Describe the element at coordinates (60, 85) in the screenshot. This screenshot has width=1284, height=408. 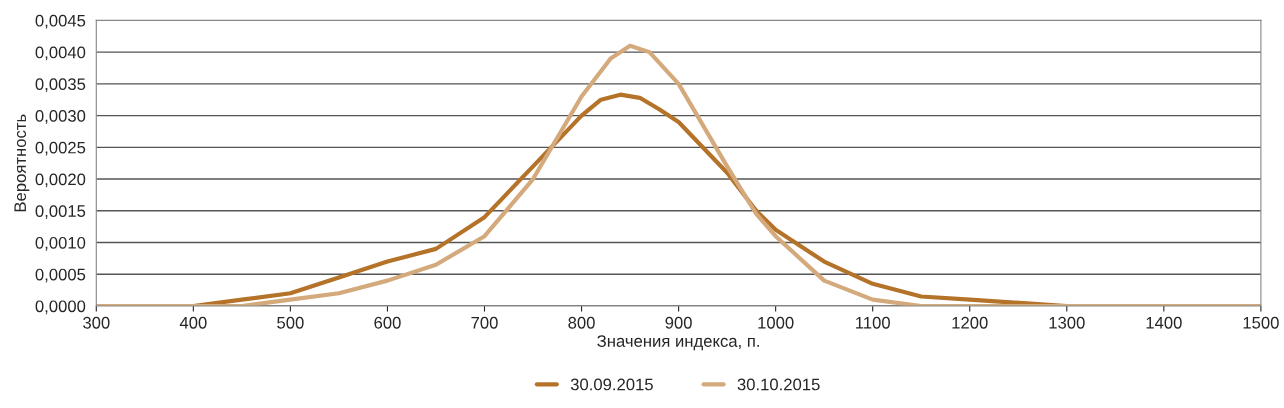
I see `y-tick-label: 0,0035` at that location.